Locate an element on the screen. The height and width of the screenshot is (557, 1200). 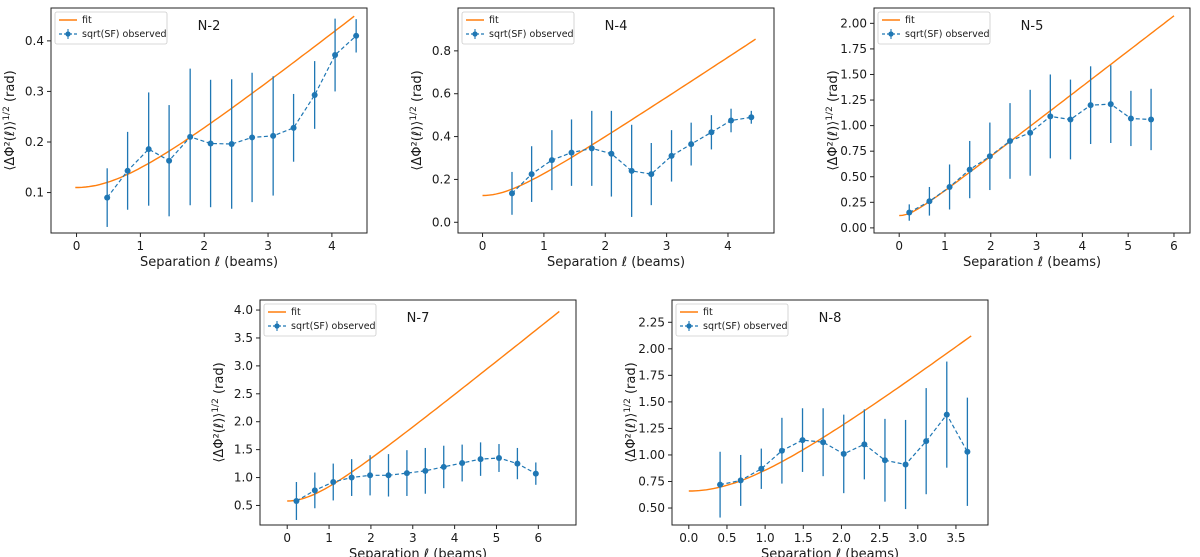
y-tick-label: 2.25 is located at coordinates (651, 322).